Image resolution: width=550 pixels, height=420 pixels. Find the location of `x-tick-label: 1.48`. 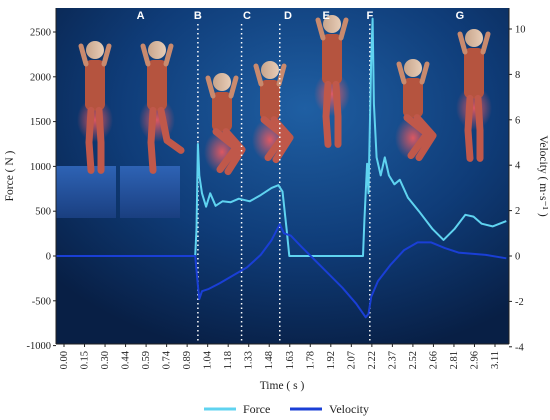

x-tick-label: 1.48 is located at coordinates (269, 360).